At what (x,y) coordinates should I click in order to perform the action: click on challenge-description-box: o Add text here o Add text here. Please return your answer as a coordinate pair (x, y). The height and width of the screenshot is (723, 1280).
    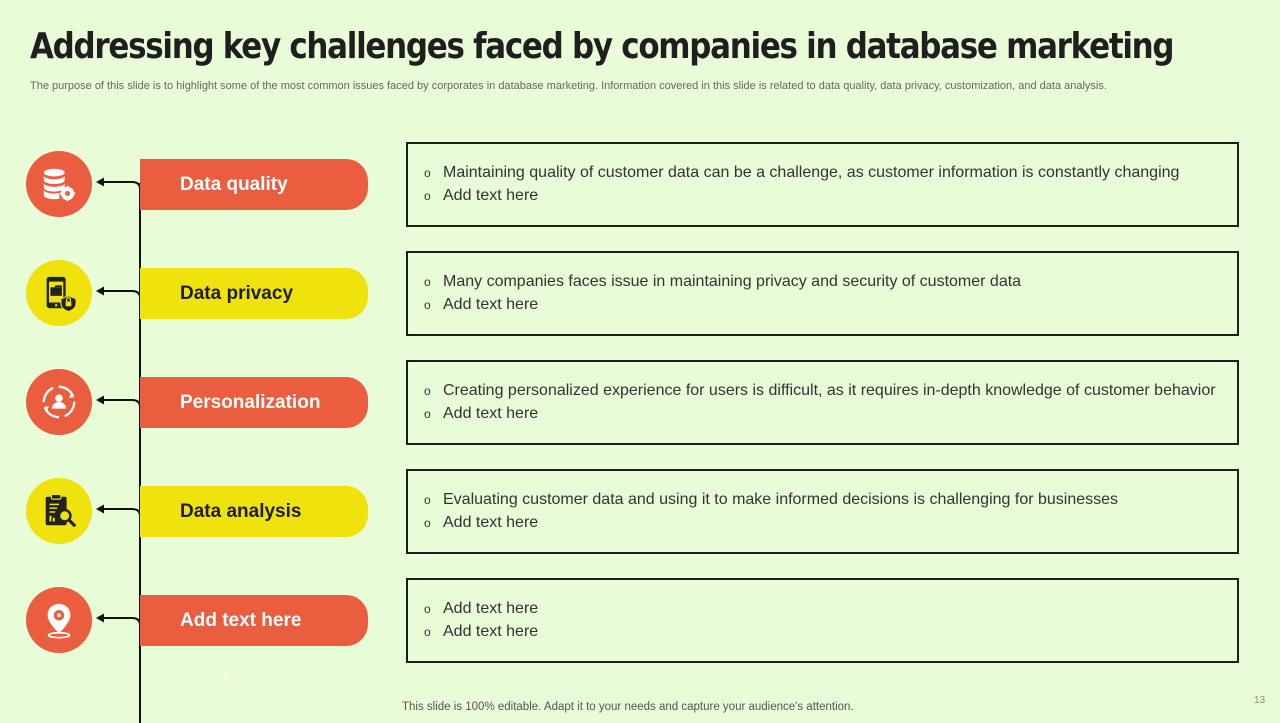
    Looking at the image, I should click on (822, 620).